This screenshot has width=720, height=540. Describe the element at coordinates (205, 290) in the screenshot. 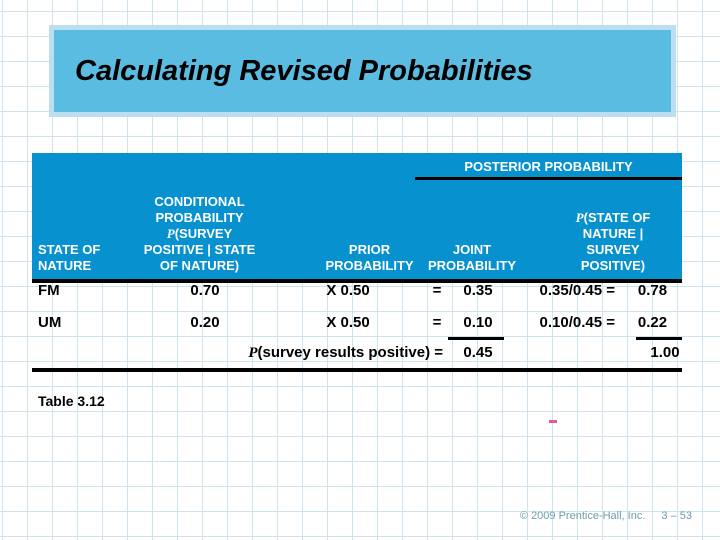

I see `cell-conditional: 0.70` at that location.